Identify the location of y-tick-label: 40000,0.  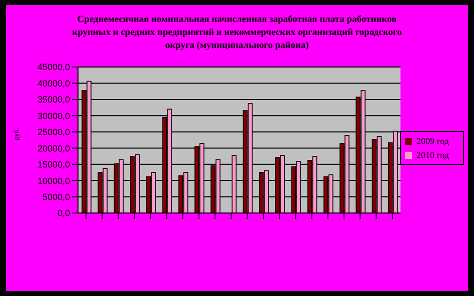
(53, 83).